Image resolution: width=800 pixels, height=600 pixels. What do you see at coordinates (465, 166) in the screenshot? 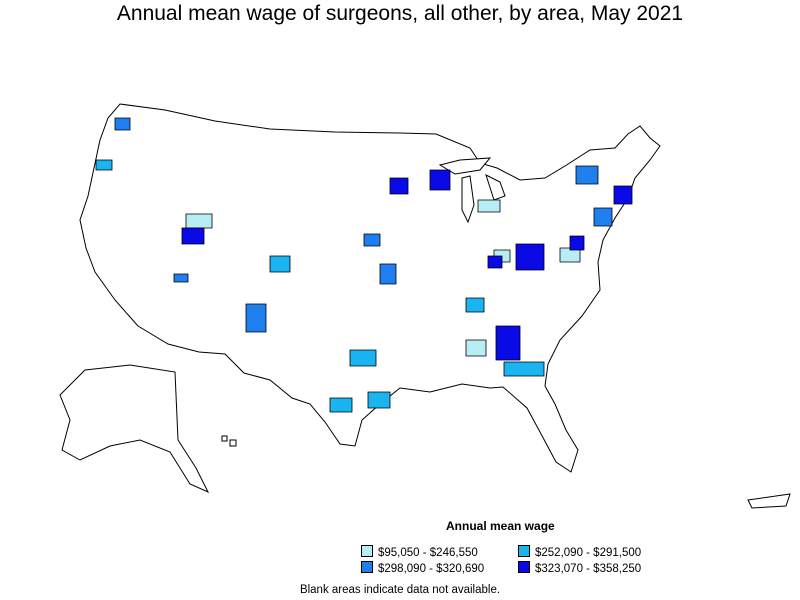
I see `lake-superior` at bounding box center [465, 166].